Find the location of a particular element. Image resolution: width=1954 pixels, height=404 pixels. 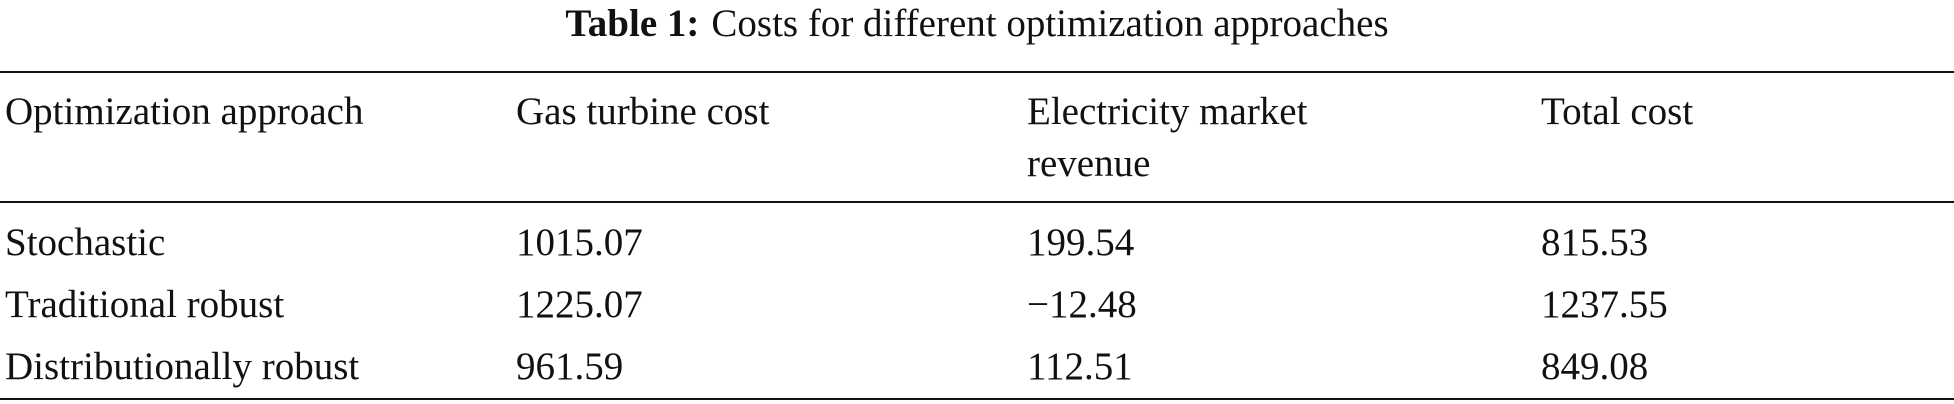

table-cell: Traditional robust is located at coordinates (145, 304).